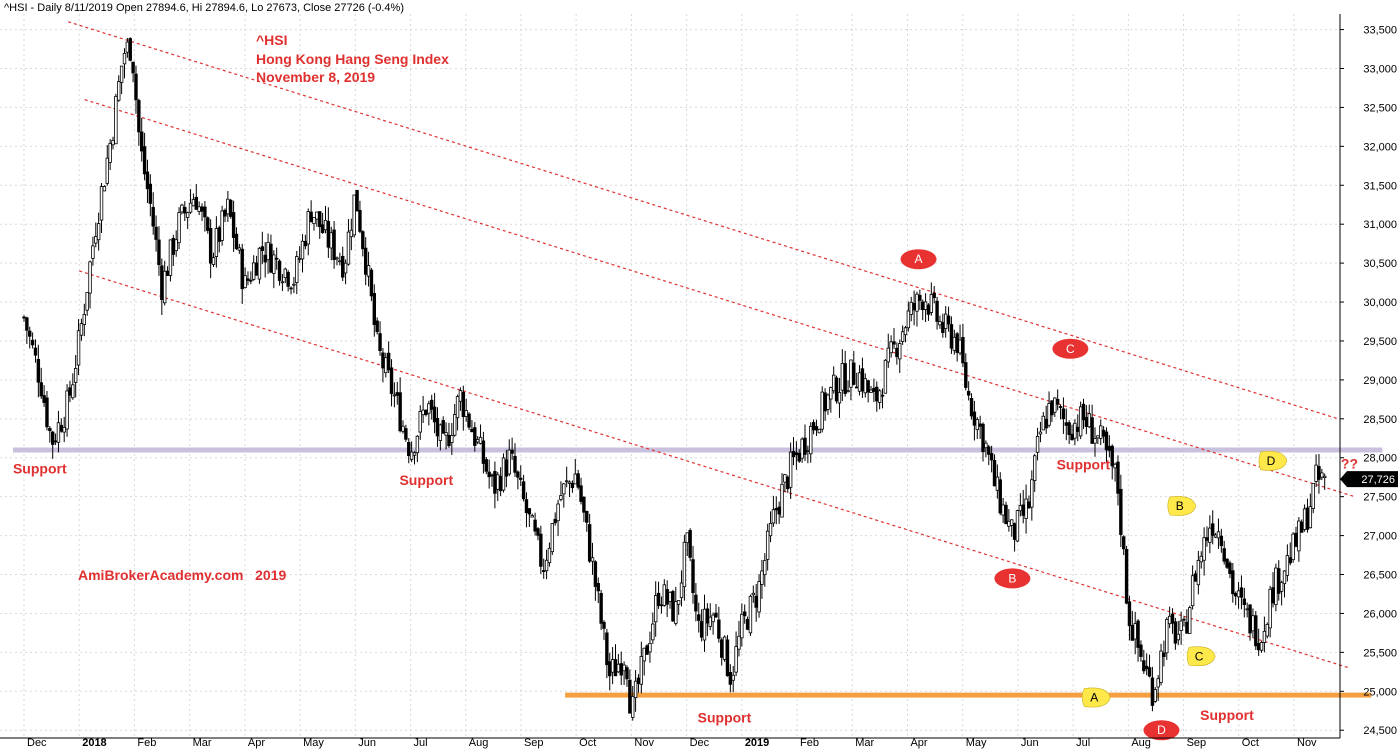 The width and height of the screenshot is (1400, 755). What do you see at coordinates (864, 743) in the screenshot?
I see `x-tick-label: Mar` at bounding box center [864, 743].